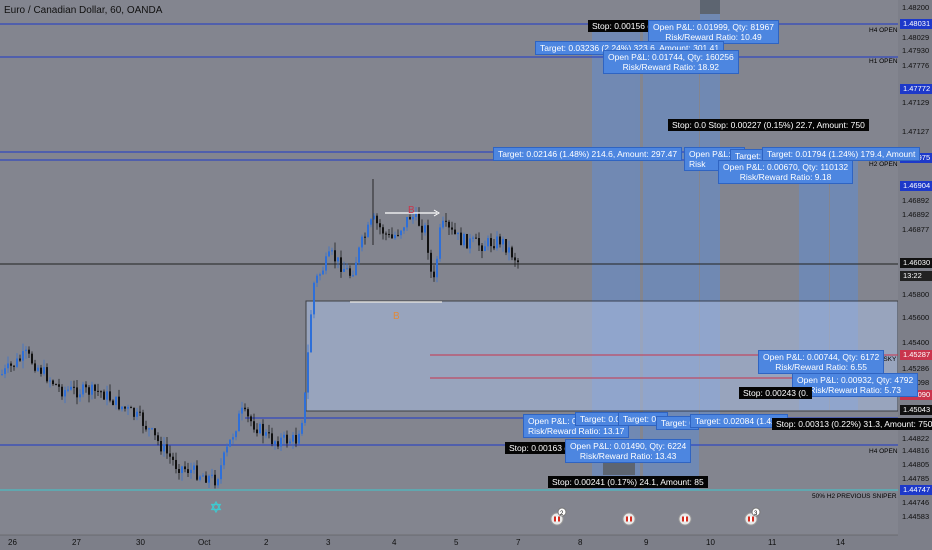  I want to click on rr-line: Risk/Reward Ratio: 10.49, so click(713, 37).